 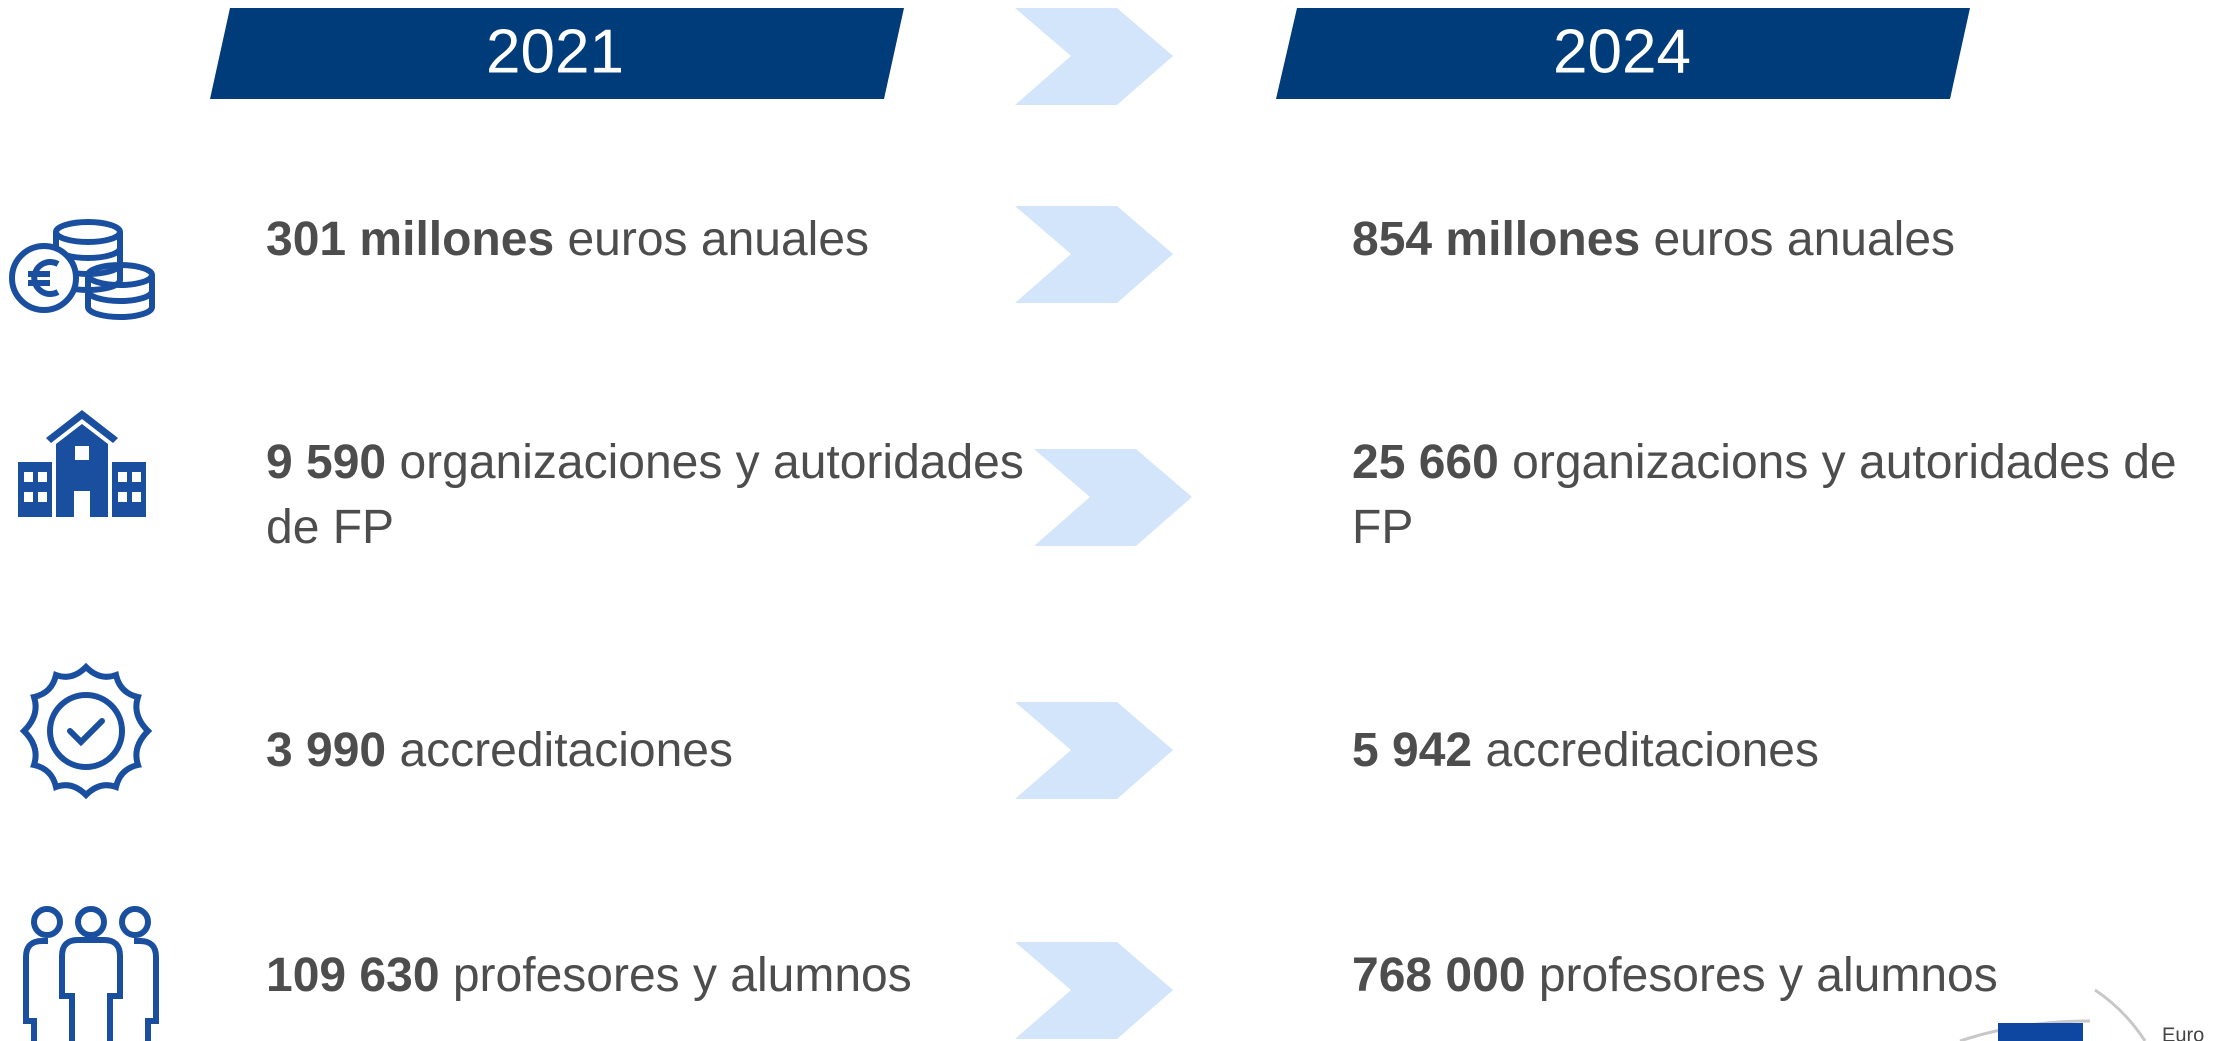 What do you see at coordinates (1764, 495) in the screenshot?
I see `label: organizacions y autoridades de FP` at bounding box center [1764, 495].